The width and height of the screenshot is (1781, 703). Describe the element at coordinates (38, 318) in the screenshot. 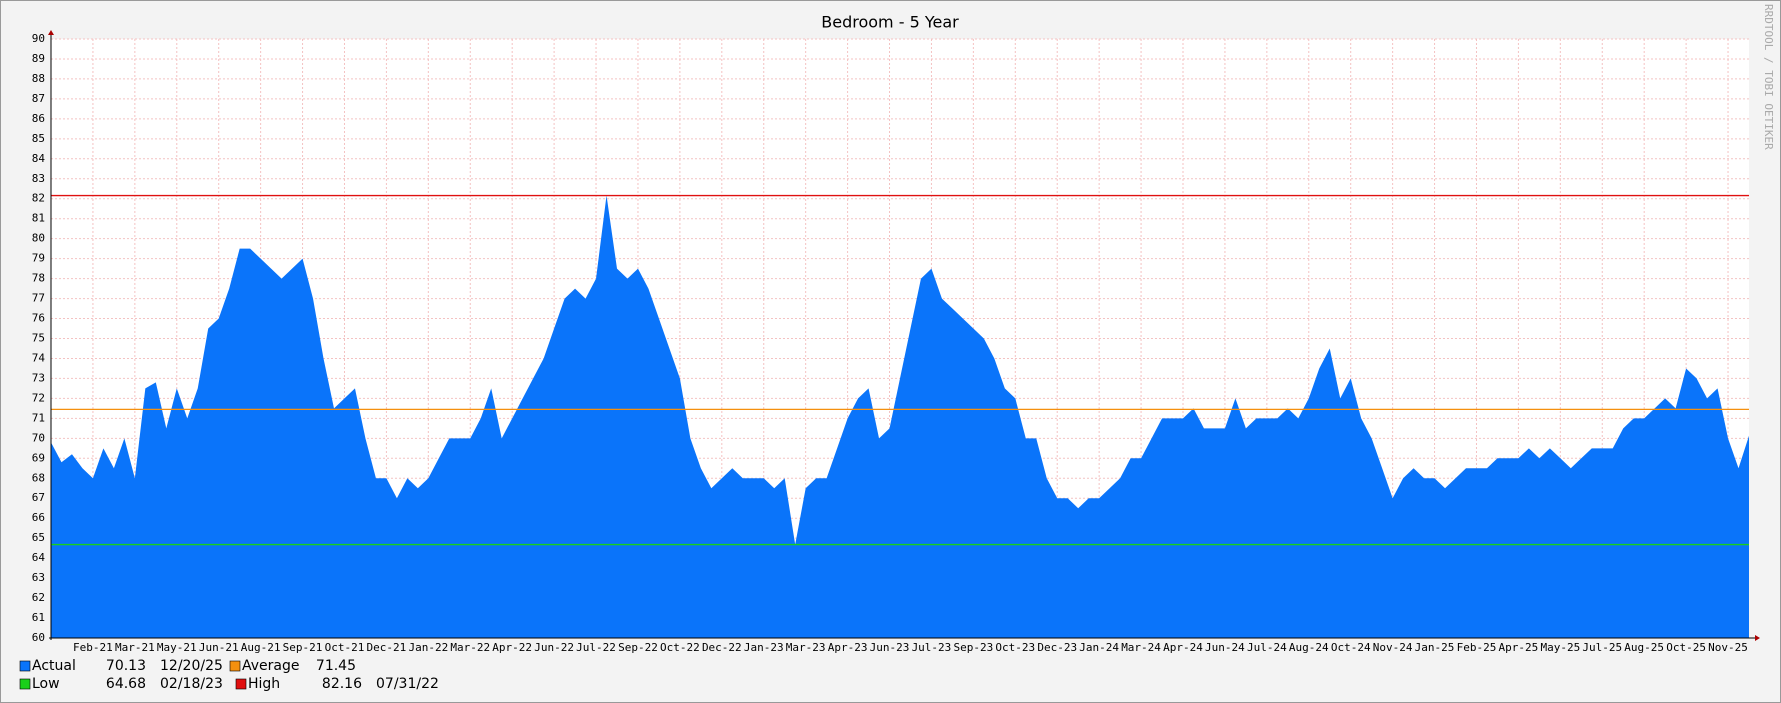

I see `y-tick-label: 76` at that location.